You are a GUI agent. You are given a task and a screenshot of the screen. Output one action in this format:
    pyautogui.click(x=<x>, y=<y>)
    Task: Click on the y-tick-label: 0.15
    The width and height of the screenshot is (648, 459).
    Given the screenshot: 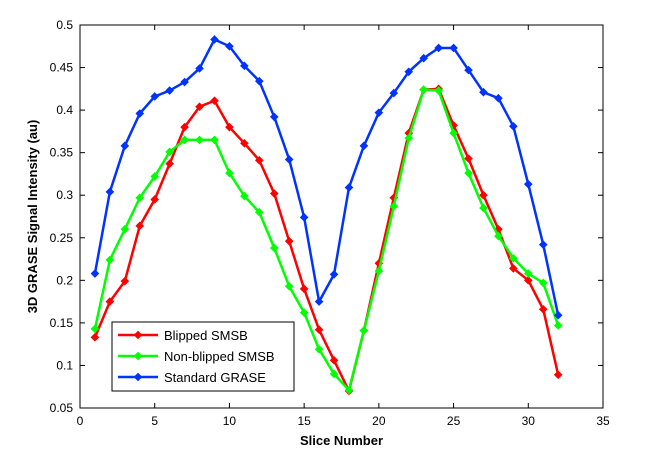 What is the action you would take?
    pyautogui.click(x=62, y=323)
    